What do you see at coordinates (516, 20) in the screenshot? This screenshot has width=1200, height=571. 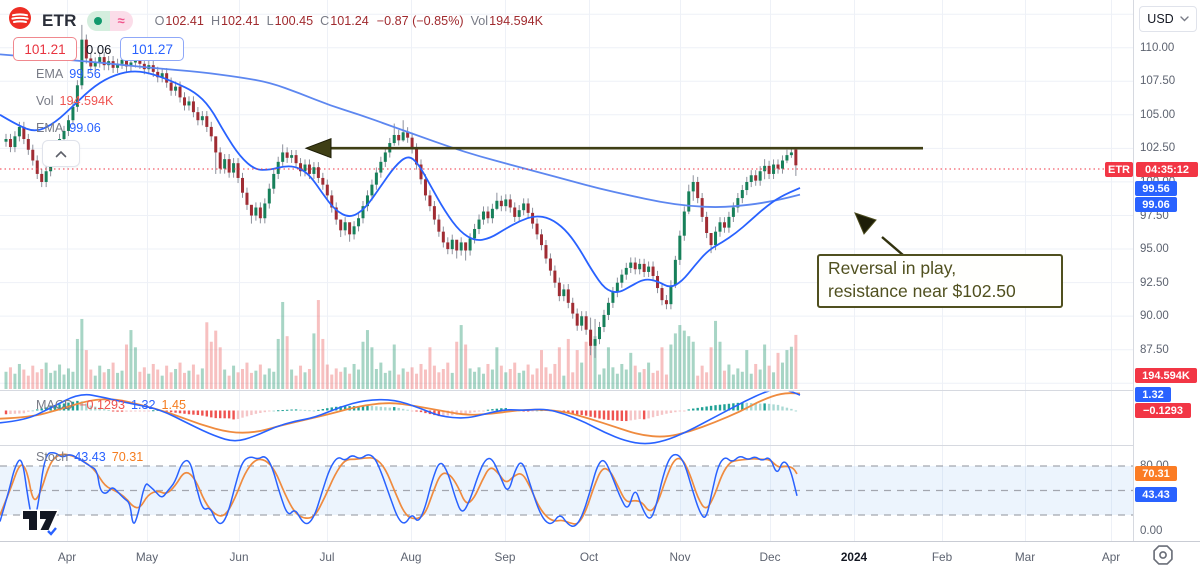 I see `volume-value: 194.594K` at bounding box center [516, 20].